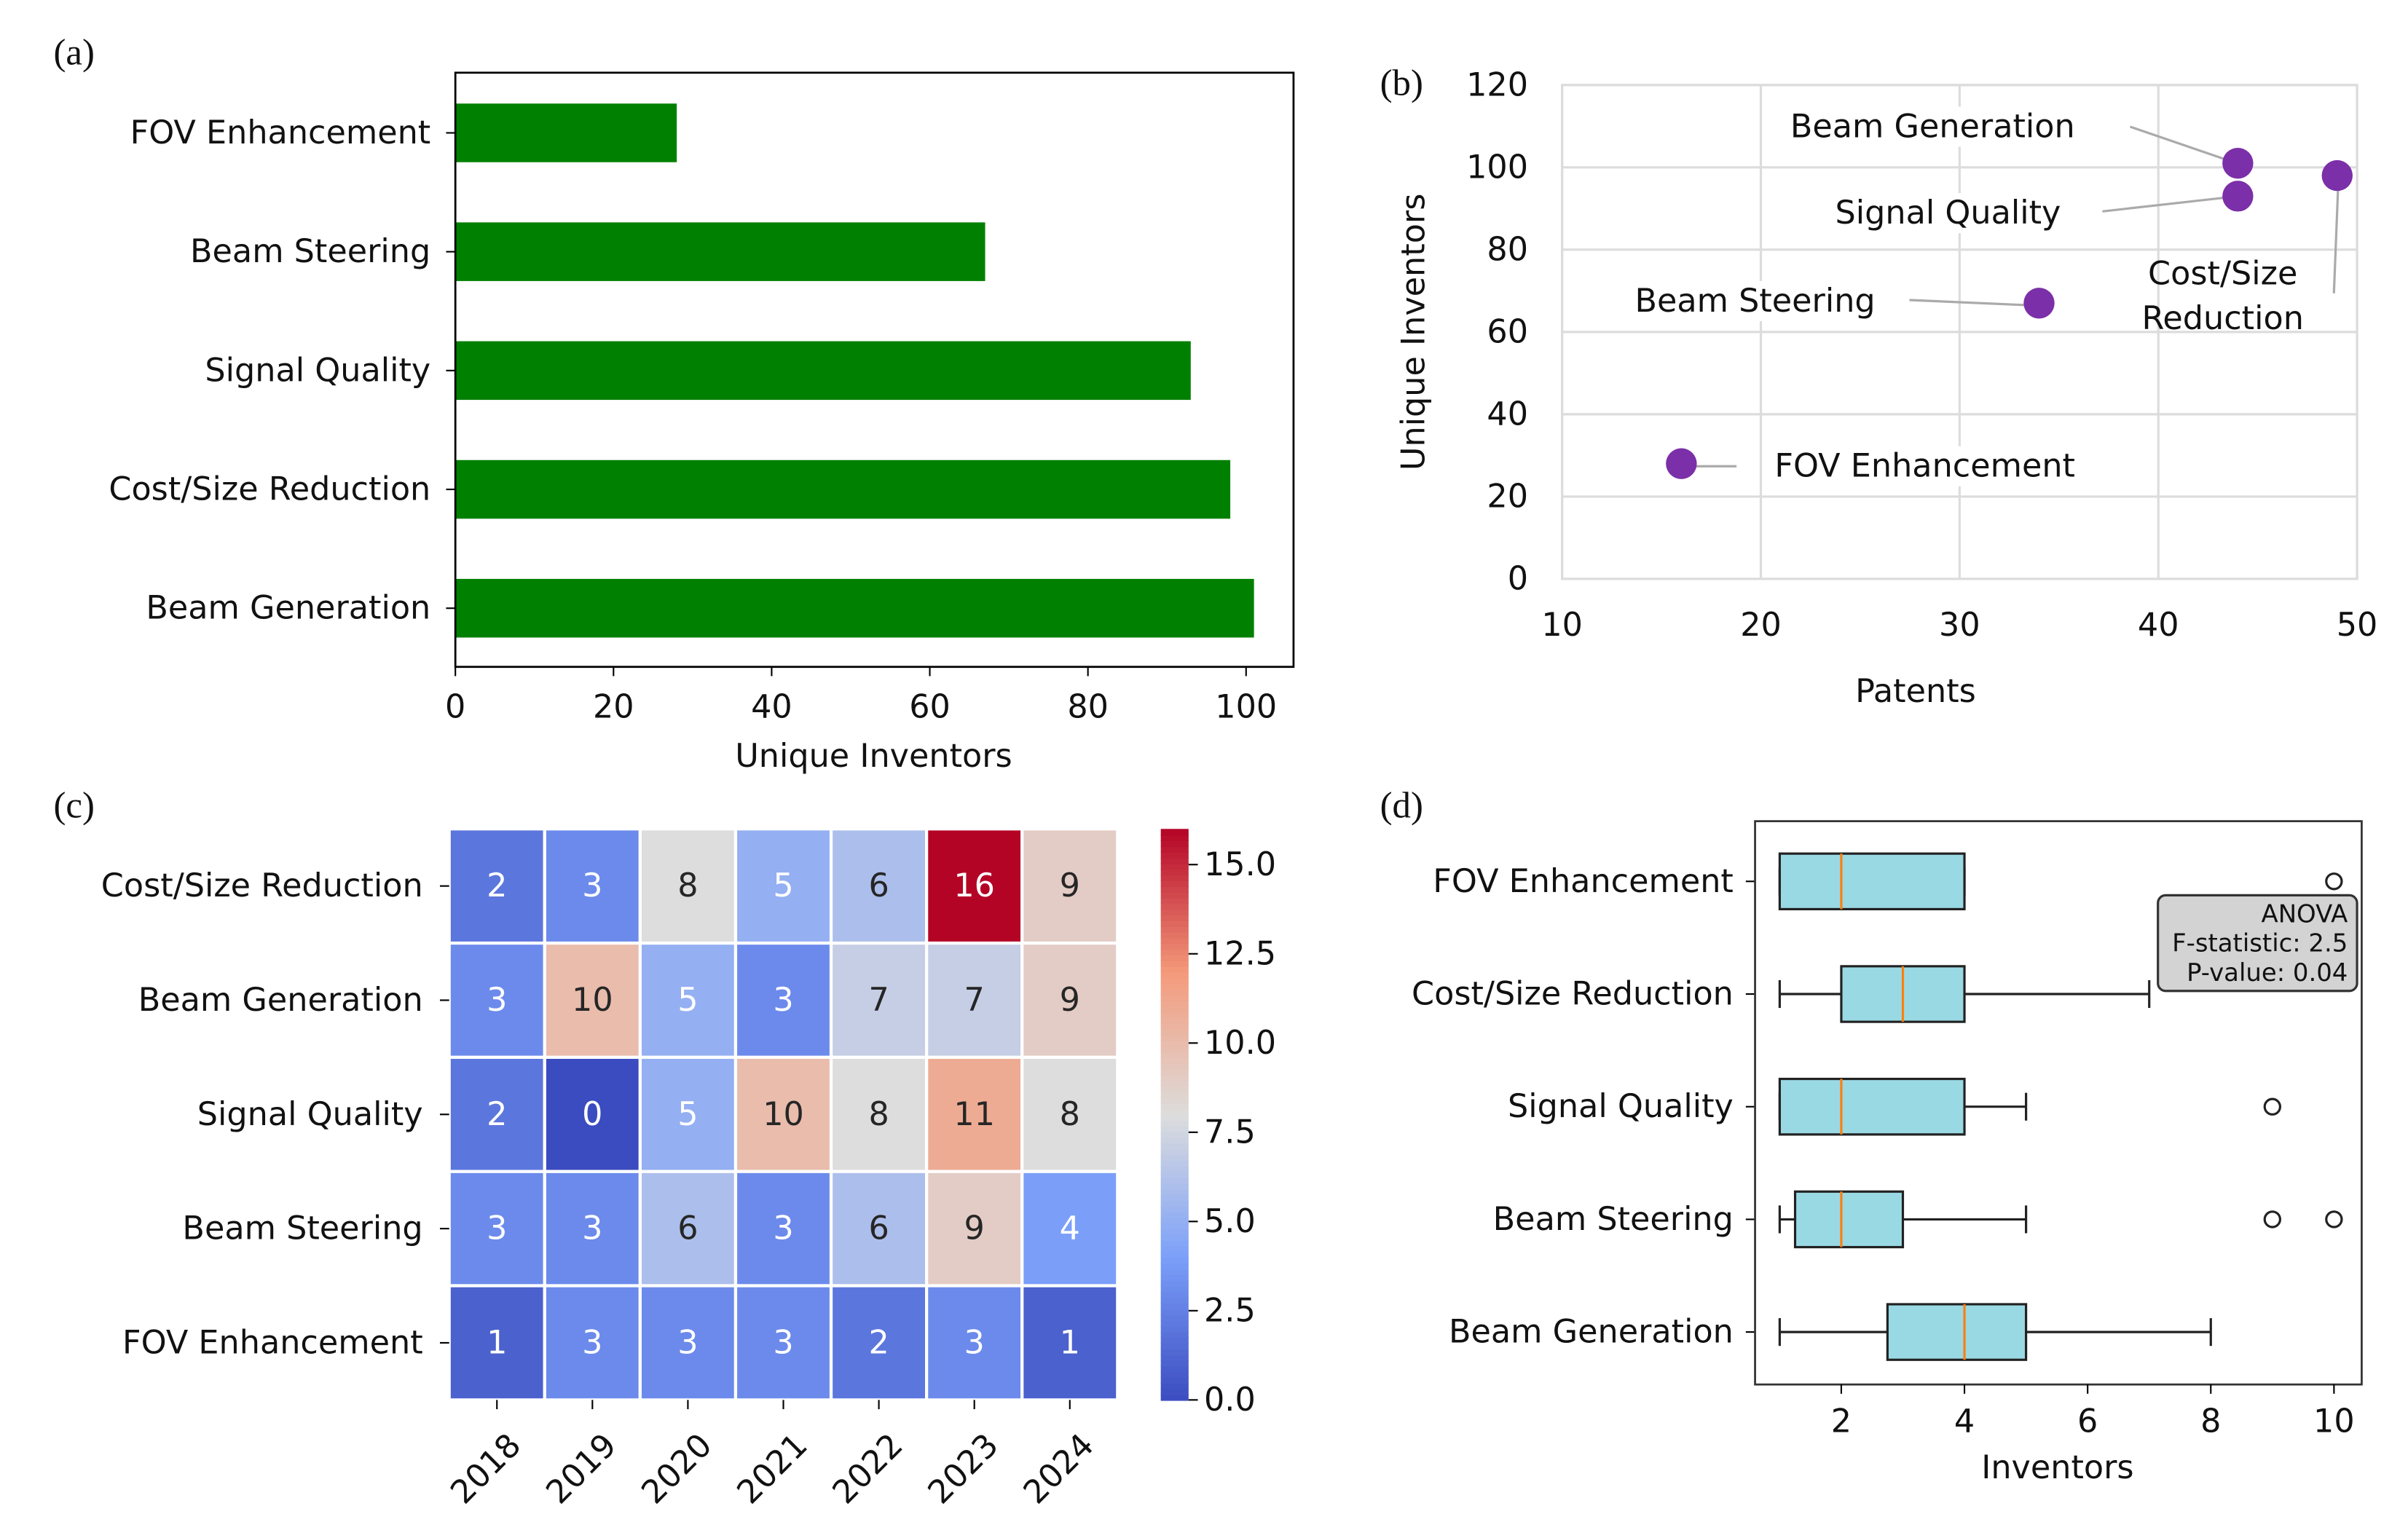  What do you see at coordinates (772, 1469) in the screenshot?
I see `x-tick-label: 2021` at bounding box center [772, 1469].